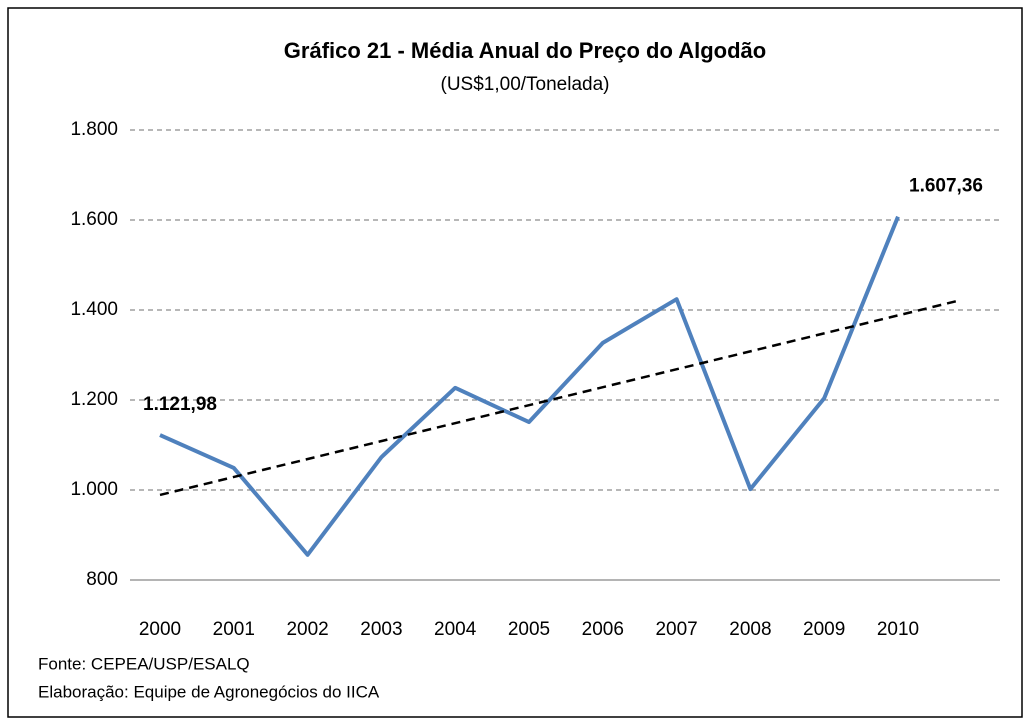 This screenshot has height=725, width=1031. Describe the element at coordinates (824, 629) in the screenshot. I see `x-tick-label: 2009` at that location.